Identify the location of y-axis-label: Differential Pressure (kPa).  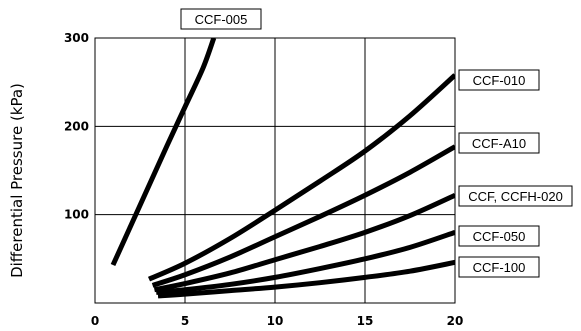
(17, 180).